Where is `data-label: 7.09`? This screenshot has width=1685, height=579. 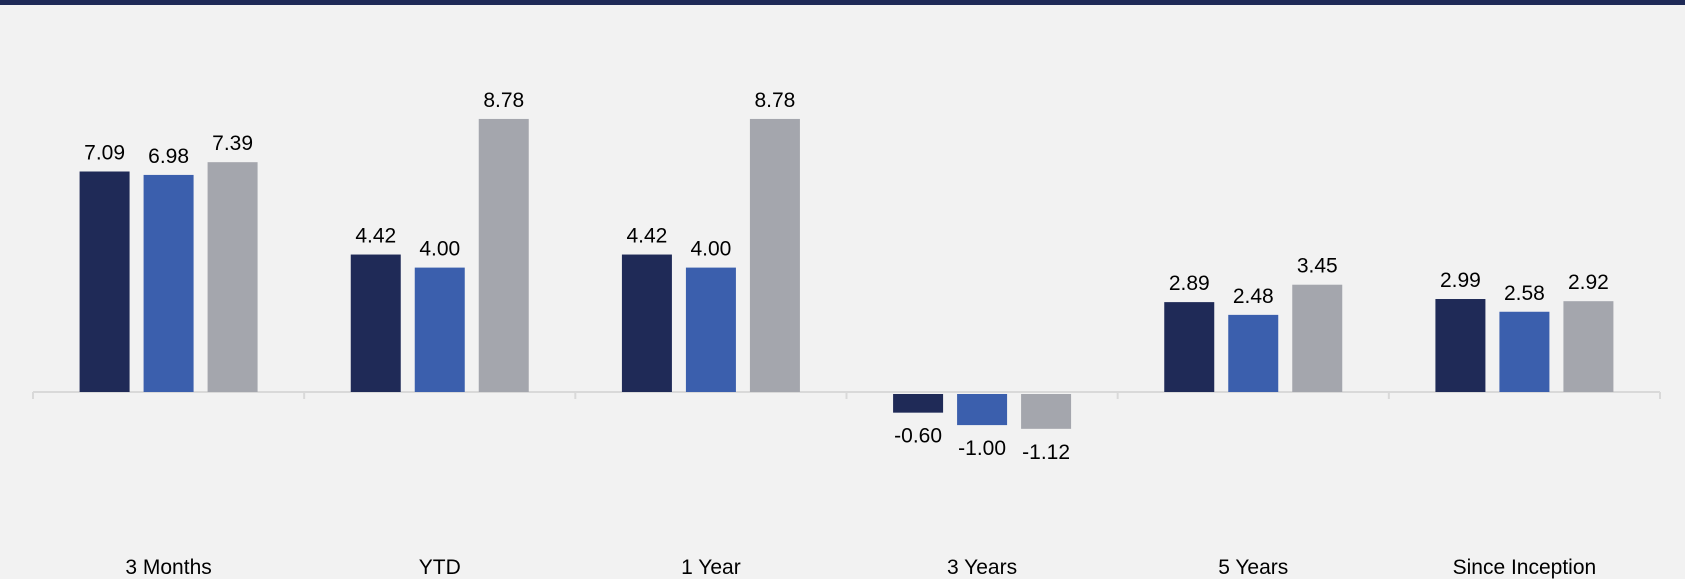 data-label: 7.09 is located at coordinates (104, 153).